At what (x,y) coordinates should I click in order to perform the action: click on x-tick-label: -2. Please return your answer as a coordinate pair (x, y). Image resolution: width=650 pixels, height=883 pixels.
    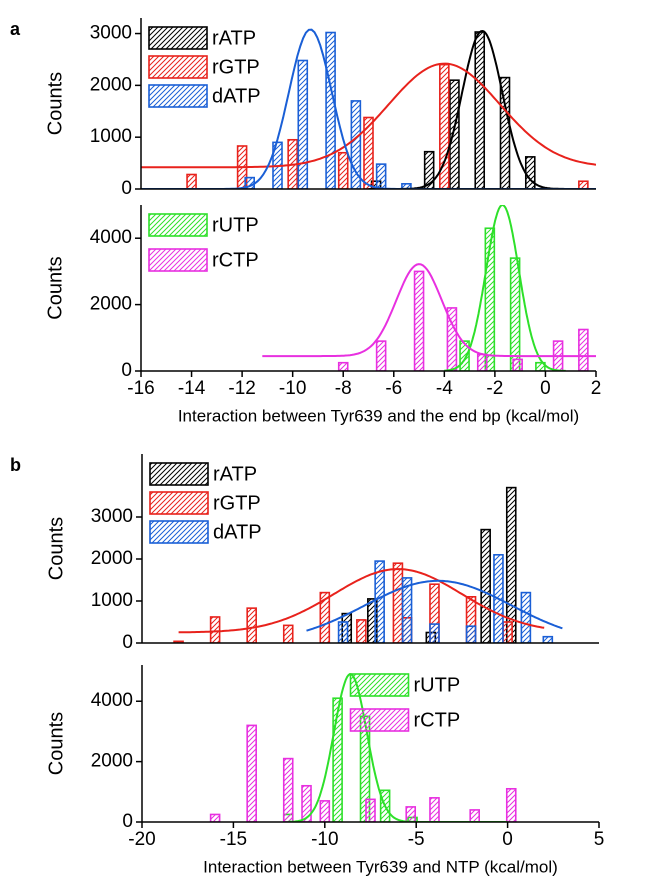
    Looking at the image, I should click on (494, 388).